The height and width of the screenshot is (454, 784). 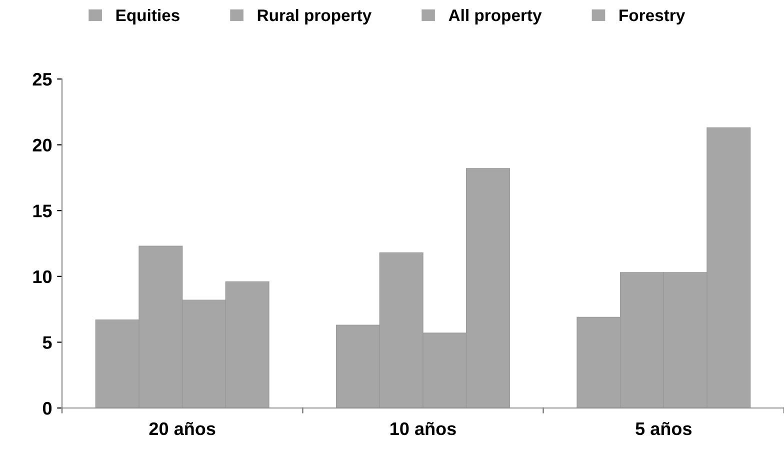 I want to click on x-tick-label: 20 años, so click(x=182, y=429).